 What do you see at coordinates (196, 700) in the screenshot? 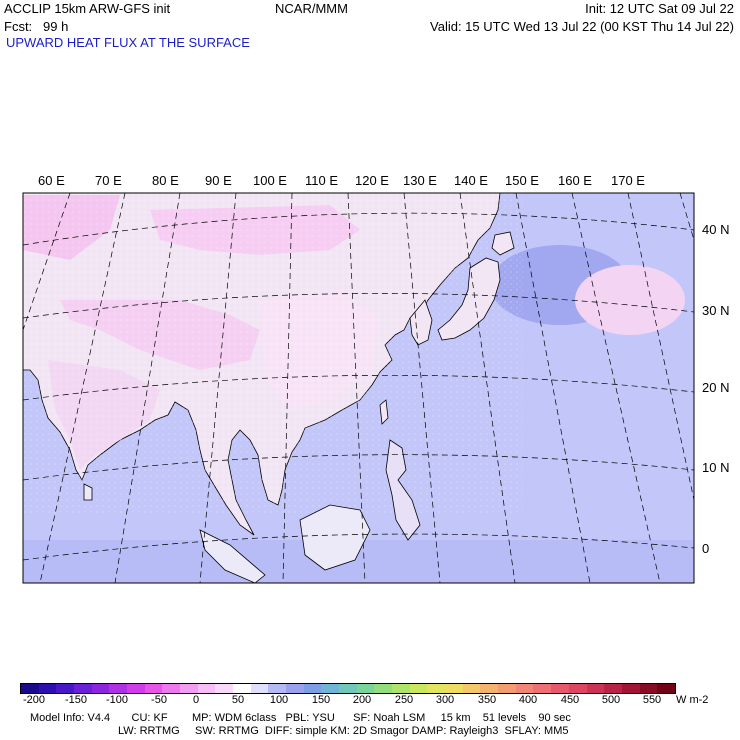
I see `colorbar-tick: 0` at bounding box center [196, 700].